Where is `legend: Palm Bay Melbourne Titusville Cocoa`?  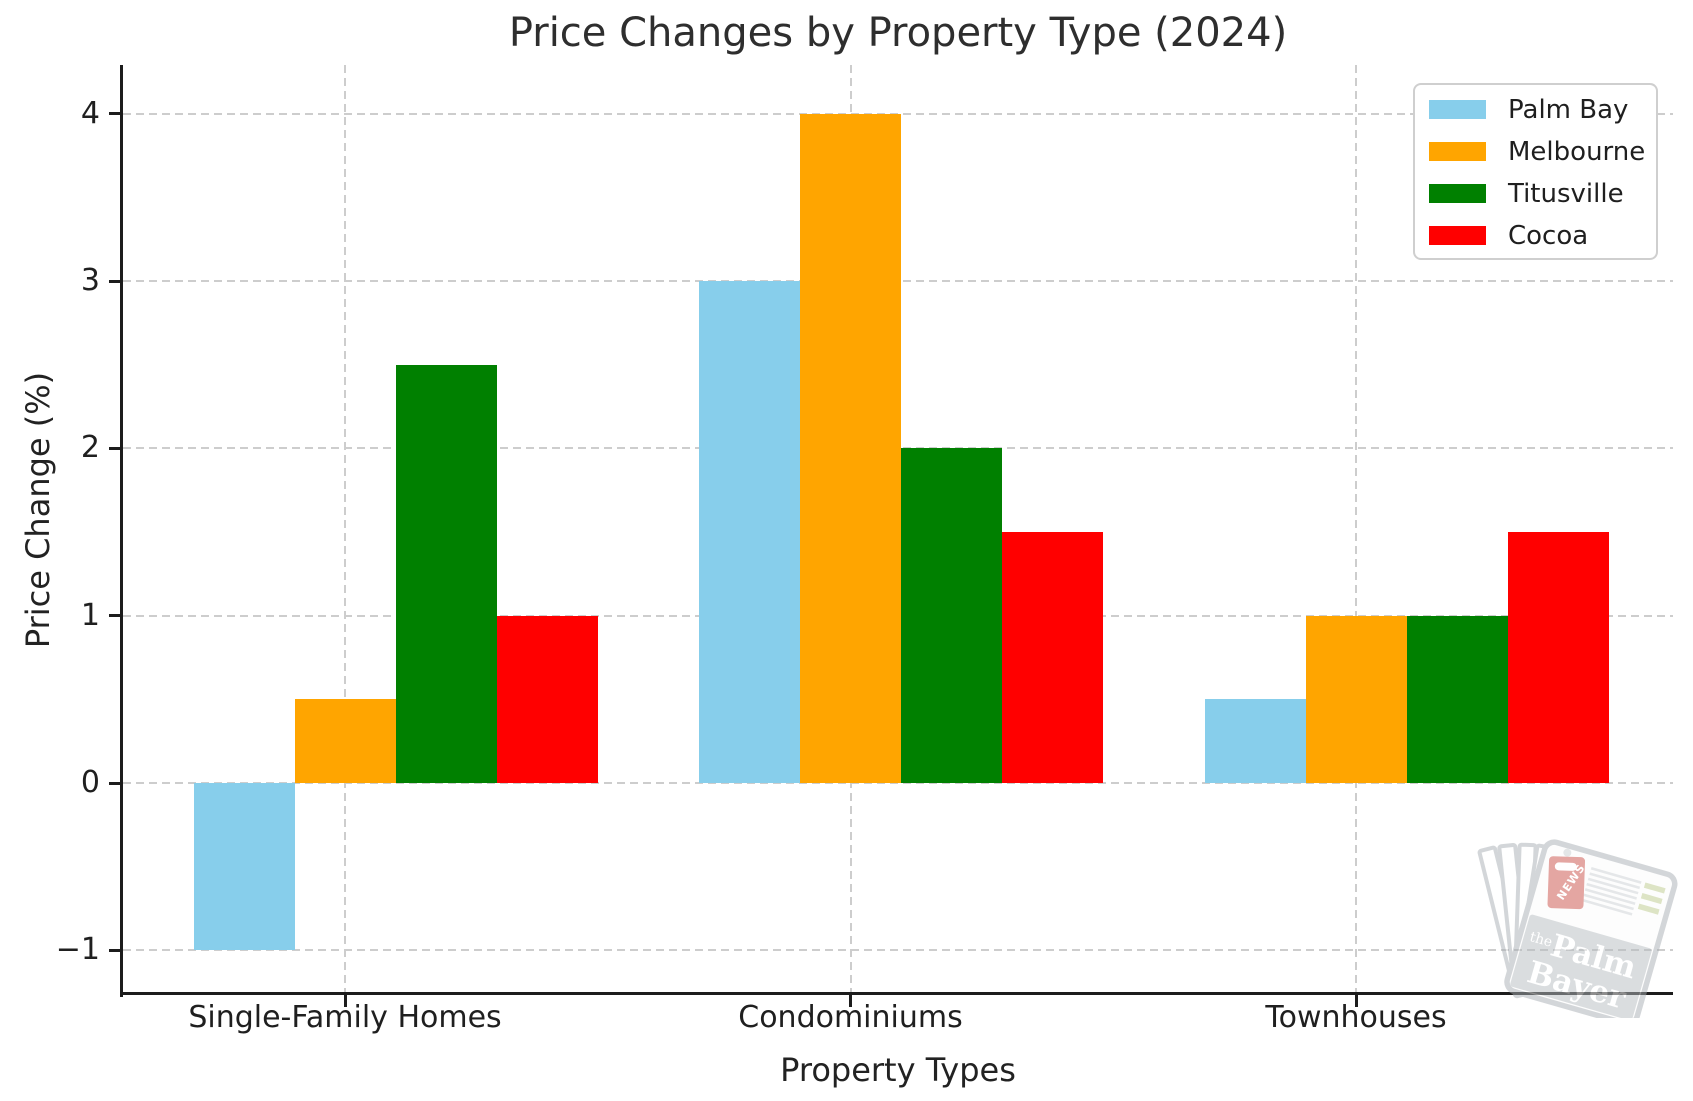
legend: Palm Bay Melbourne Titusville Cocoa is located at coordinates (1535, 171).